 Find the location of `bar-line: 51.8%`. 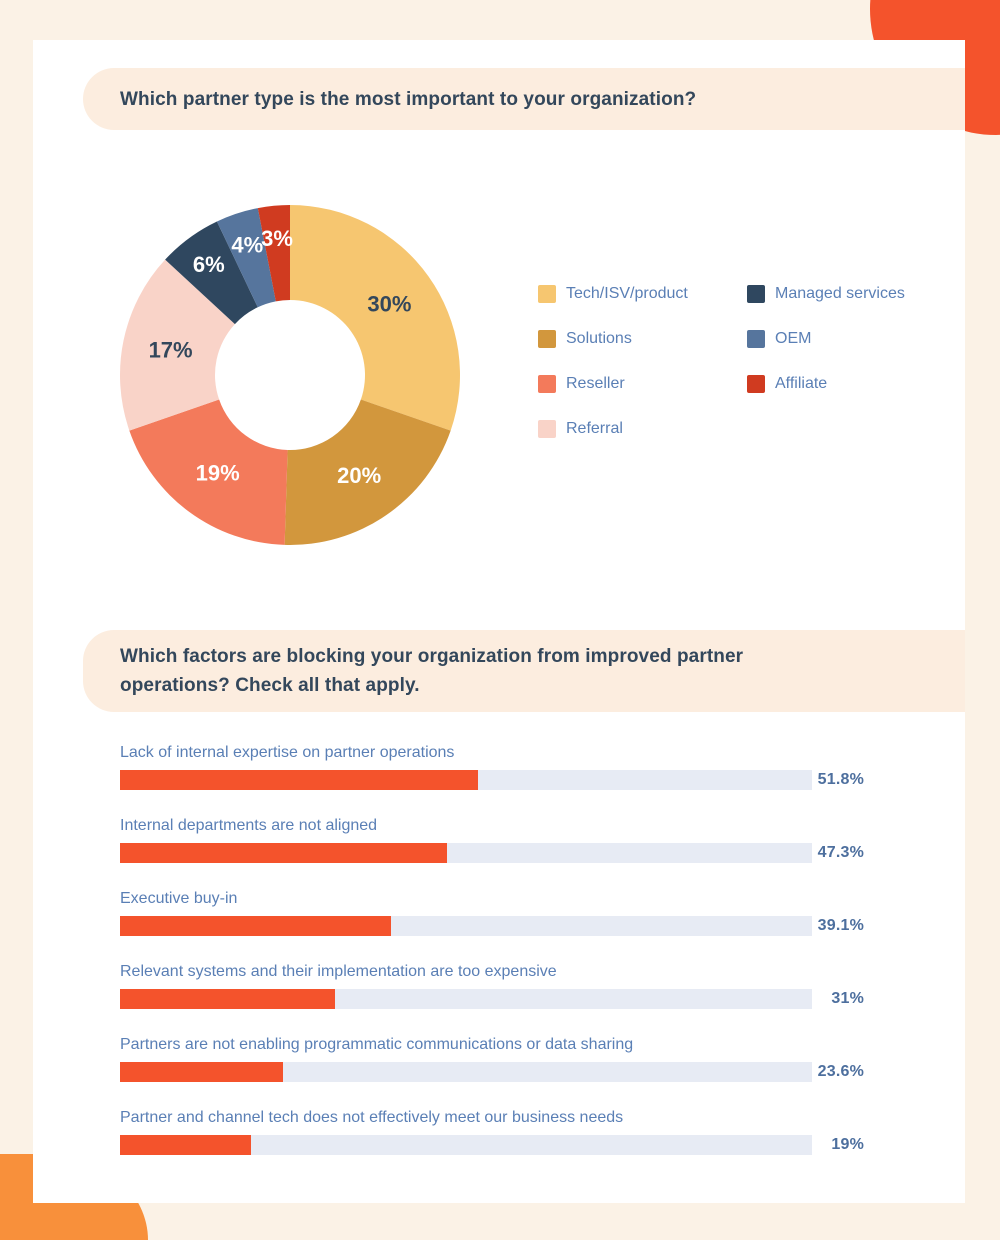

bar-line: 51.8% is located at coordinates (492, 780).